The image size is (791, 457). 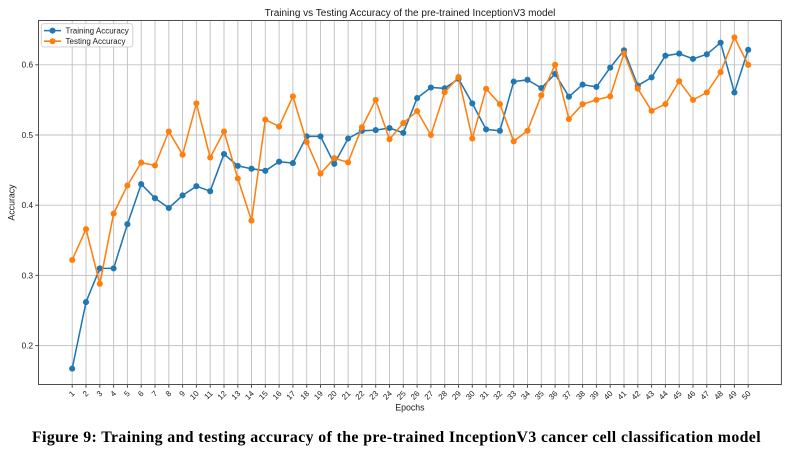 I want to click on svg-text: Epochs, so click(x=410, y=408).